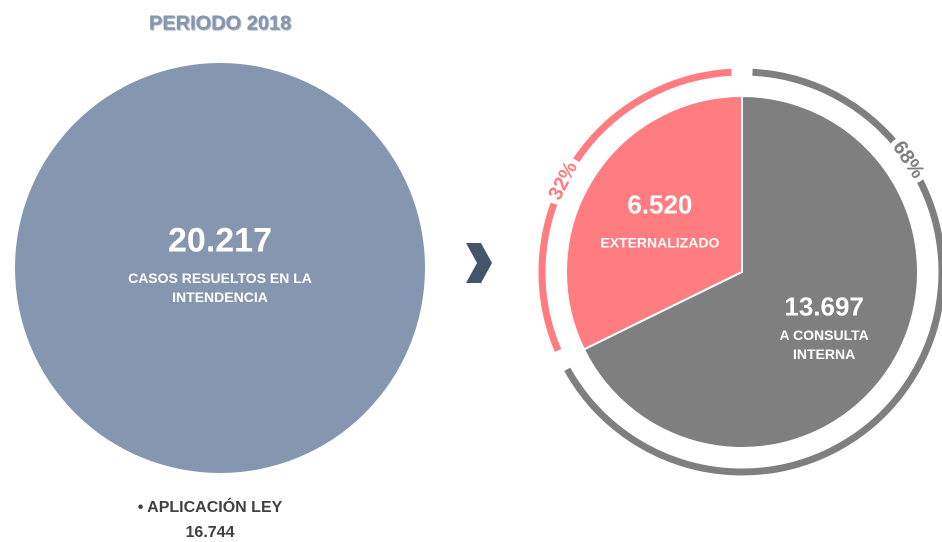 The image size is (942, 542). What do you see at coordinates (220, 287) in the screenshot?
I see `total-label: CASOS RESUELTOS EN LA INTENDENCIA` at bounding box center [220, 287].